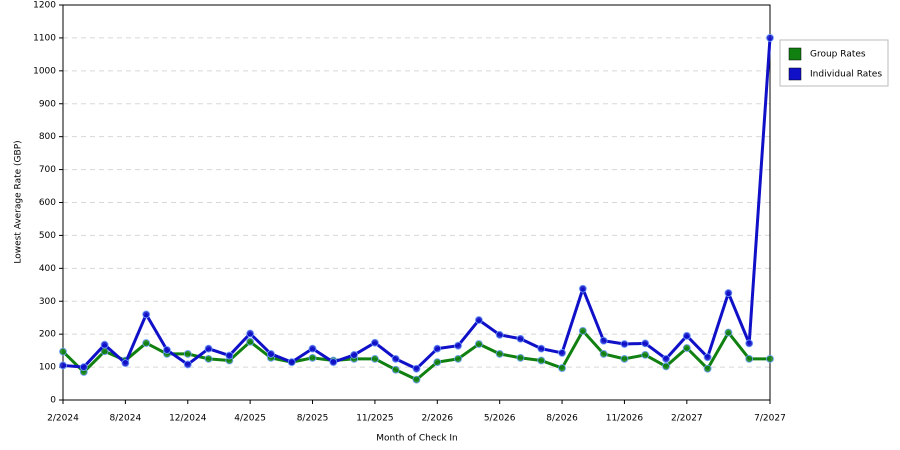 Image resolution: width=900 pixels, height=450 pixels. What do you see at coordinates (47, 302) in the screenshot?
I see `y-tick-label: 300` at bounding box center [47, 302].